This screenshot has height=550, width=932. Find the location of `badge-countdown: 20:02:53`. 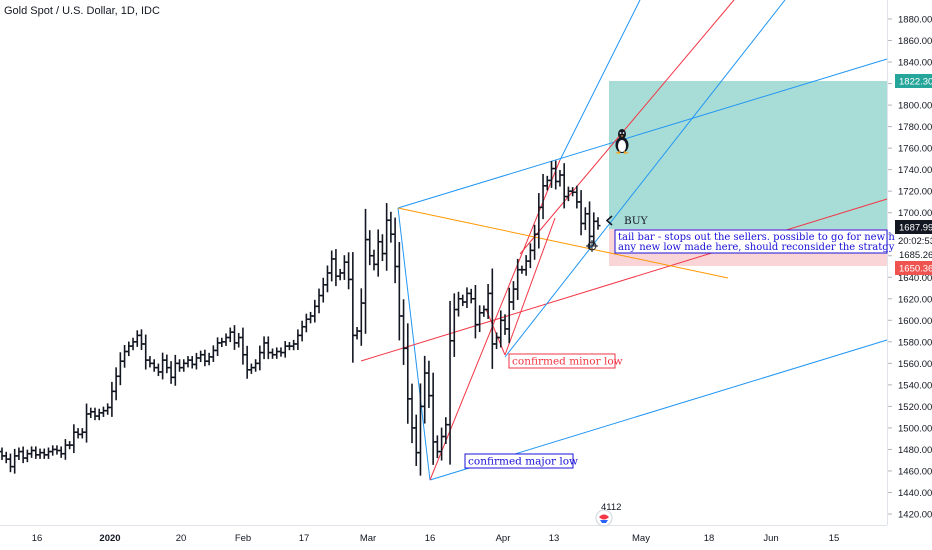

badge-countdown: 20:02:53 is located at coordinates (915, 241).